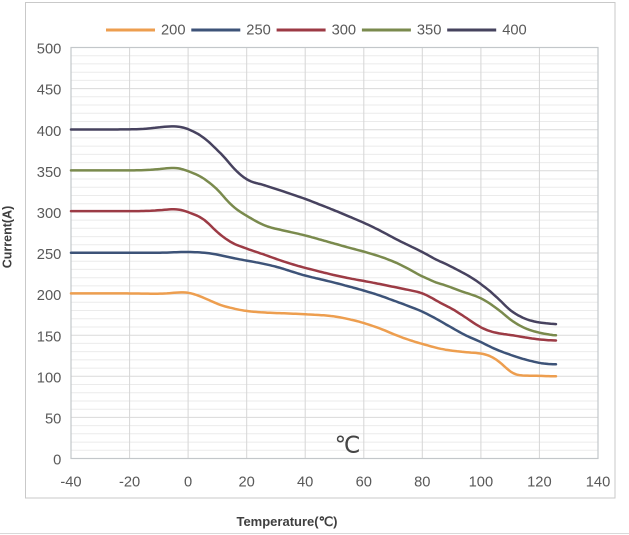  What do you see at coordinates (49, 50) in the screenshot?
I see `svg-text: 500` at bounding box center [49, 50].